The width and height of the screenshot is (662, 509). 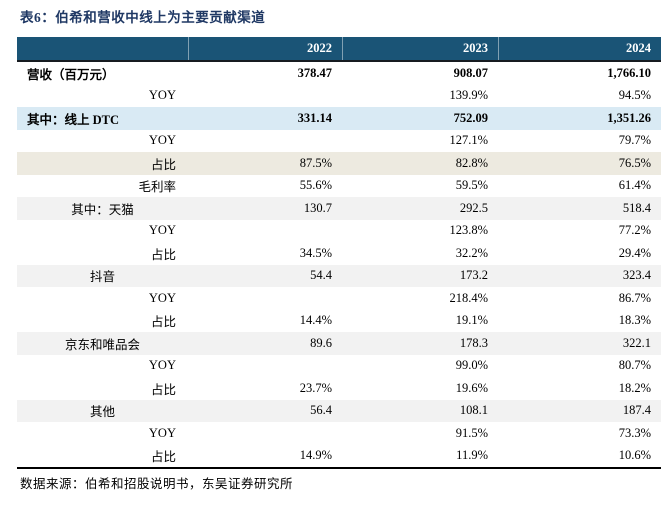 What do you see at coordinates (471, 185) in the screenshot?
I see `cell-value: 59.5%` at bounding box center [471, 185].